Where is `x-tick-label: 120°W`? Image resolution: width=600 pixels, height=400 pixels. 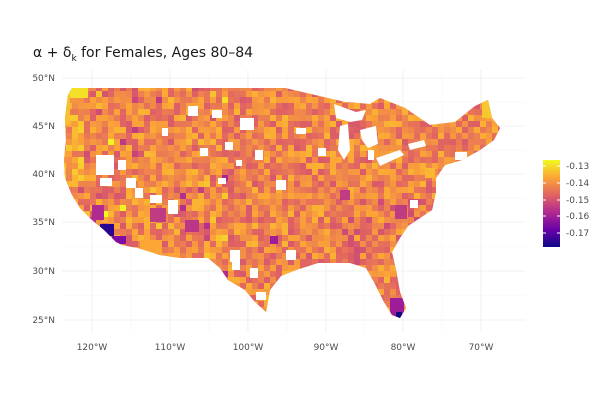
x-tick-label: 120°W is located at coordinates (92, 348).